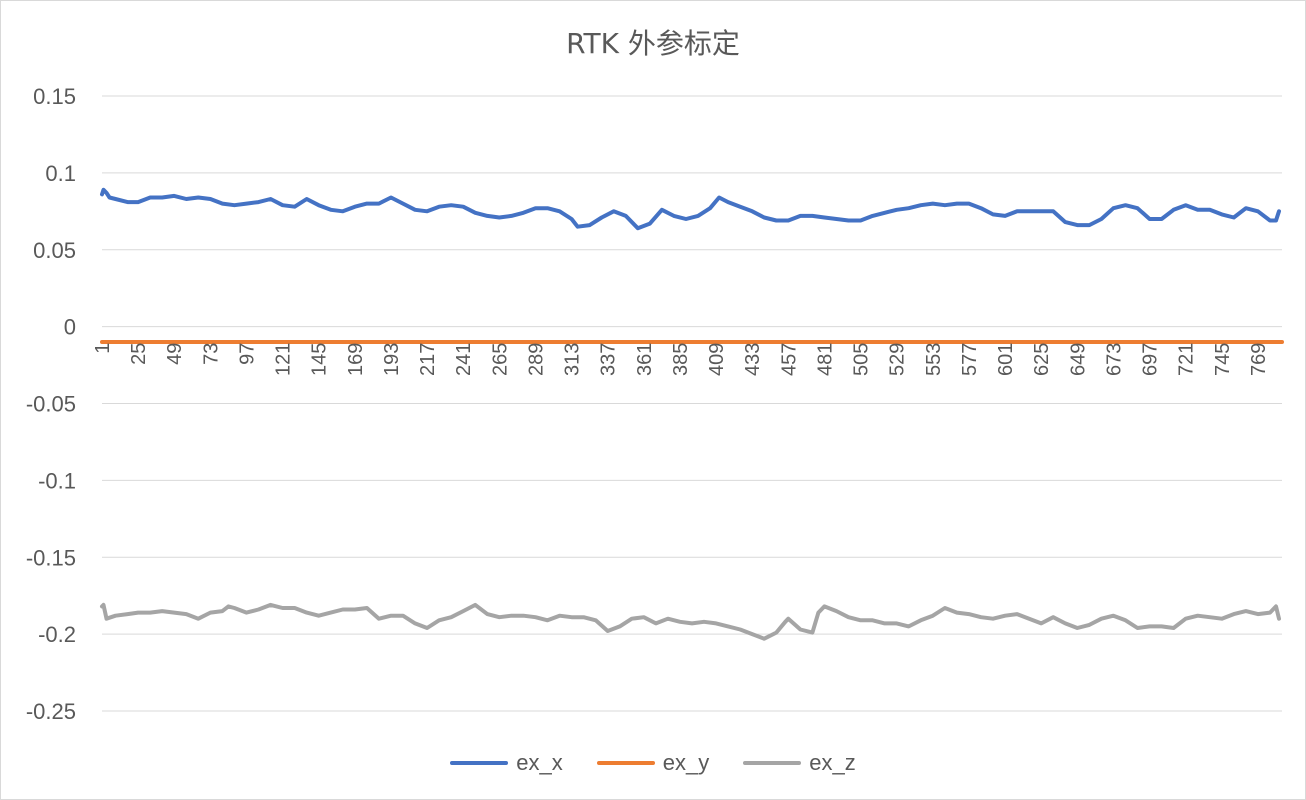  Describe the element at coordinates (789, 359) in the screenshot. I see `x-tick-label: 457` at that location.